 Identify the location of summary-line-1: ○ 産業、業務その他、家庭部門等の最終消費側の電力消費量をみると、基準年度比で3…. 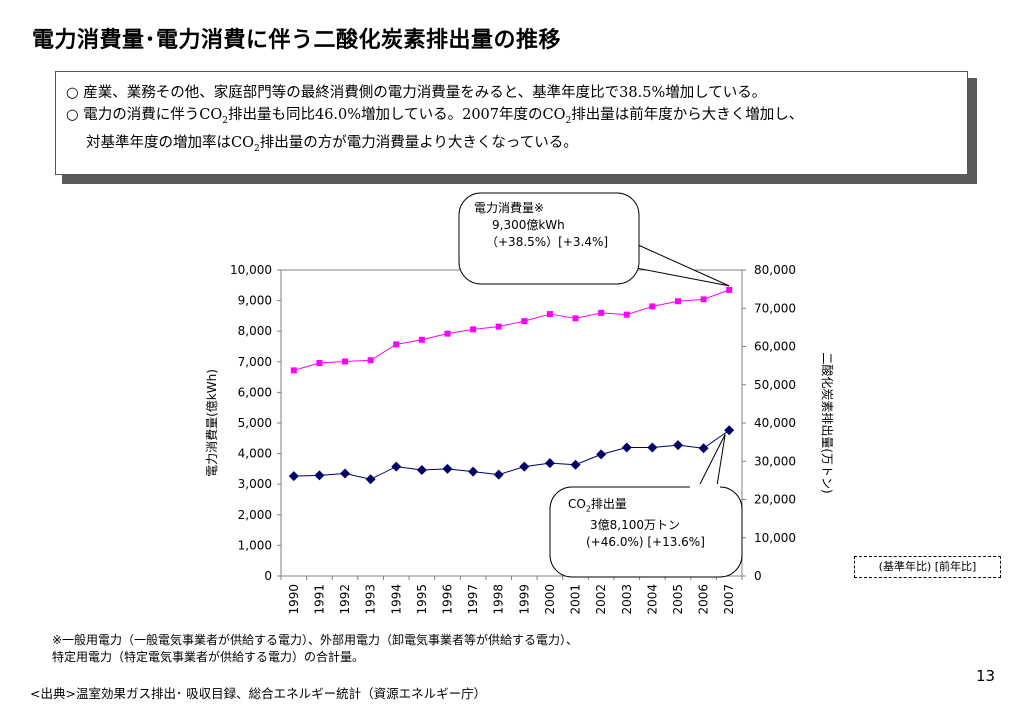
(416, 93).